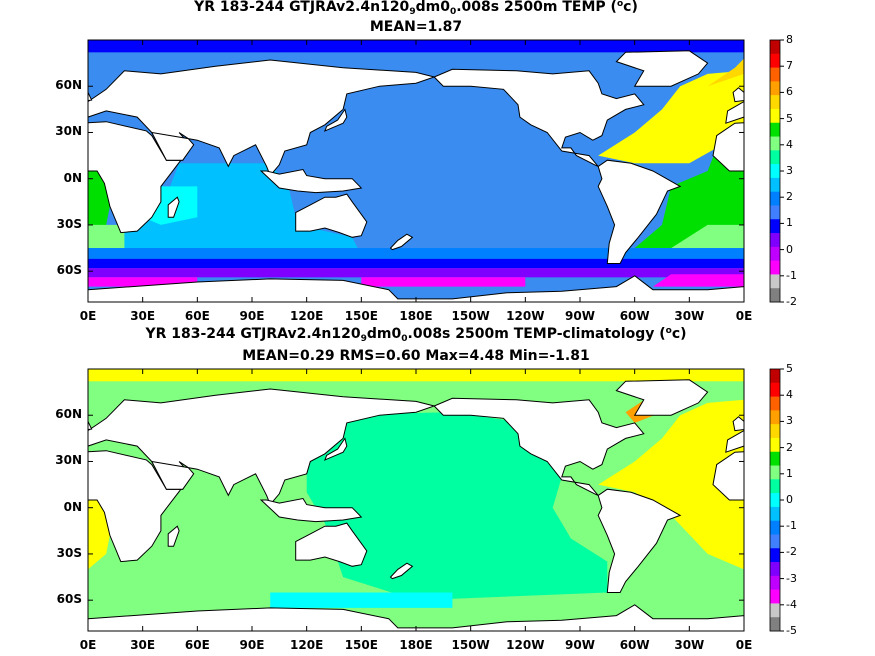  Describe the element at coordinates (789, 66) in the screenshot. I see `colorbar-label: 7` at that location.